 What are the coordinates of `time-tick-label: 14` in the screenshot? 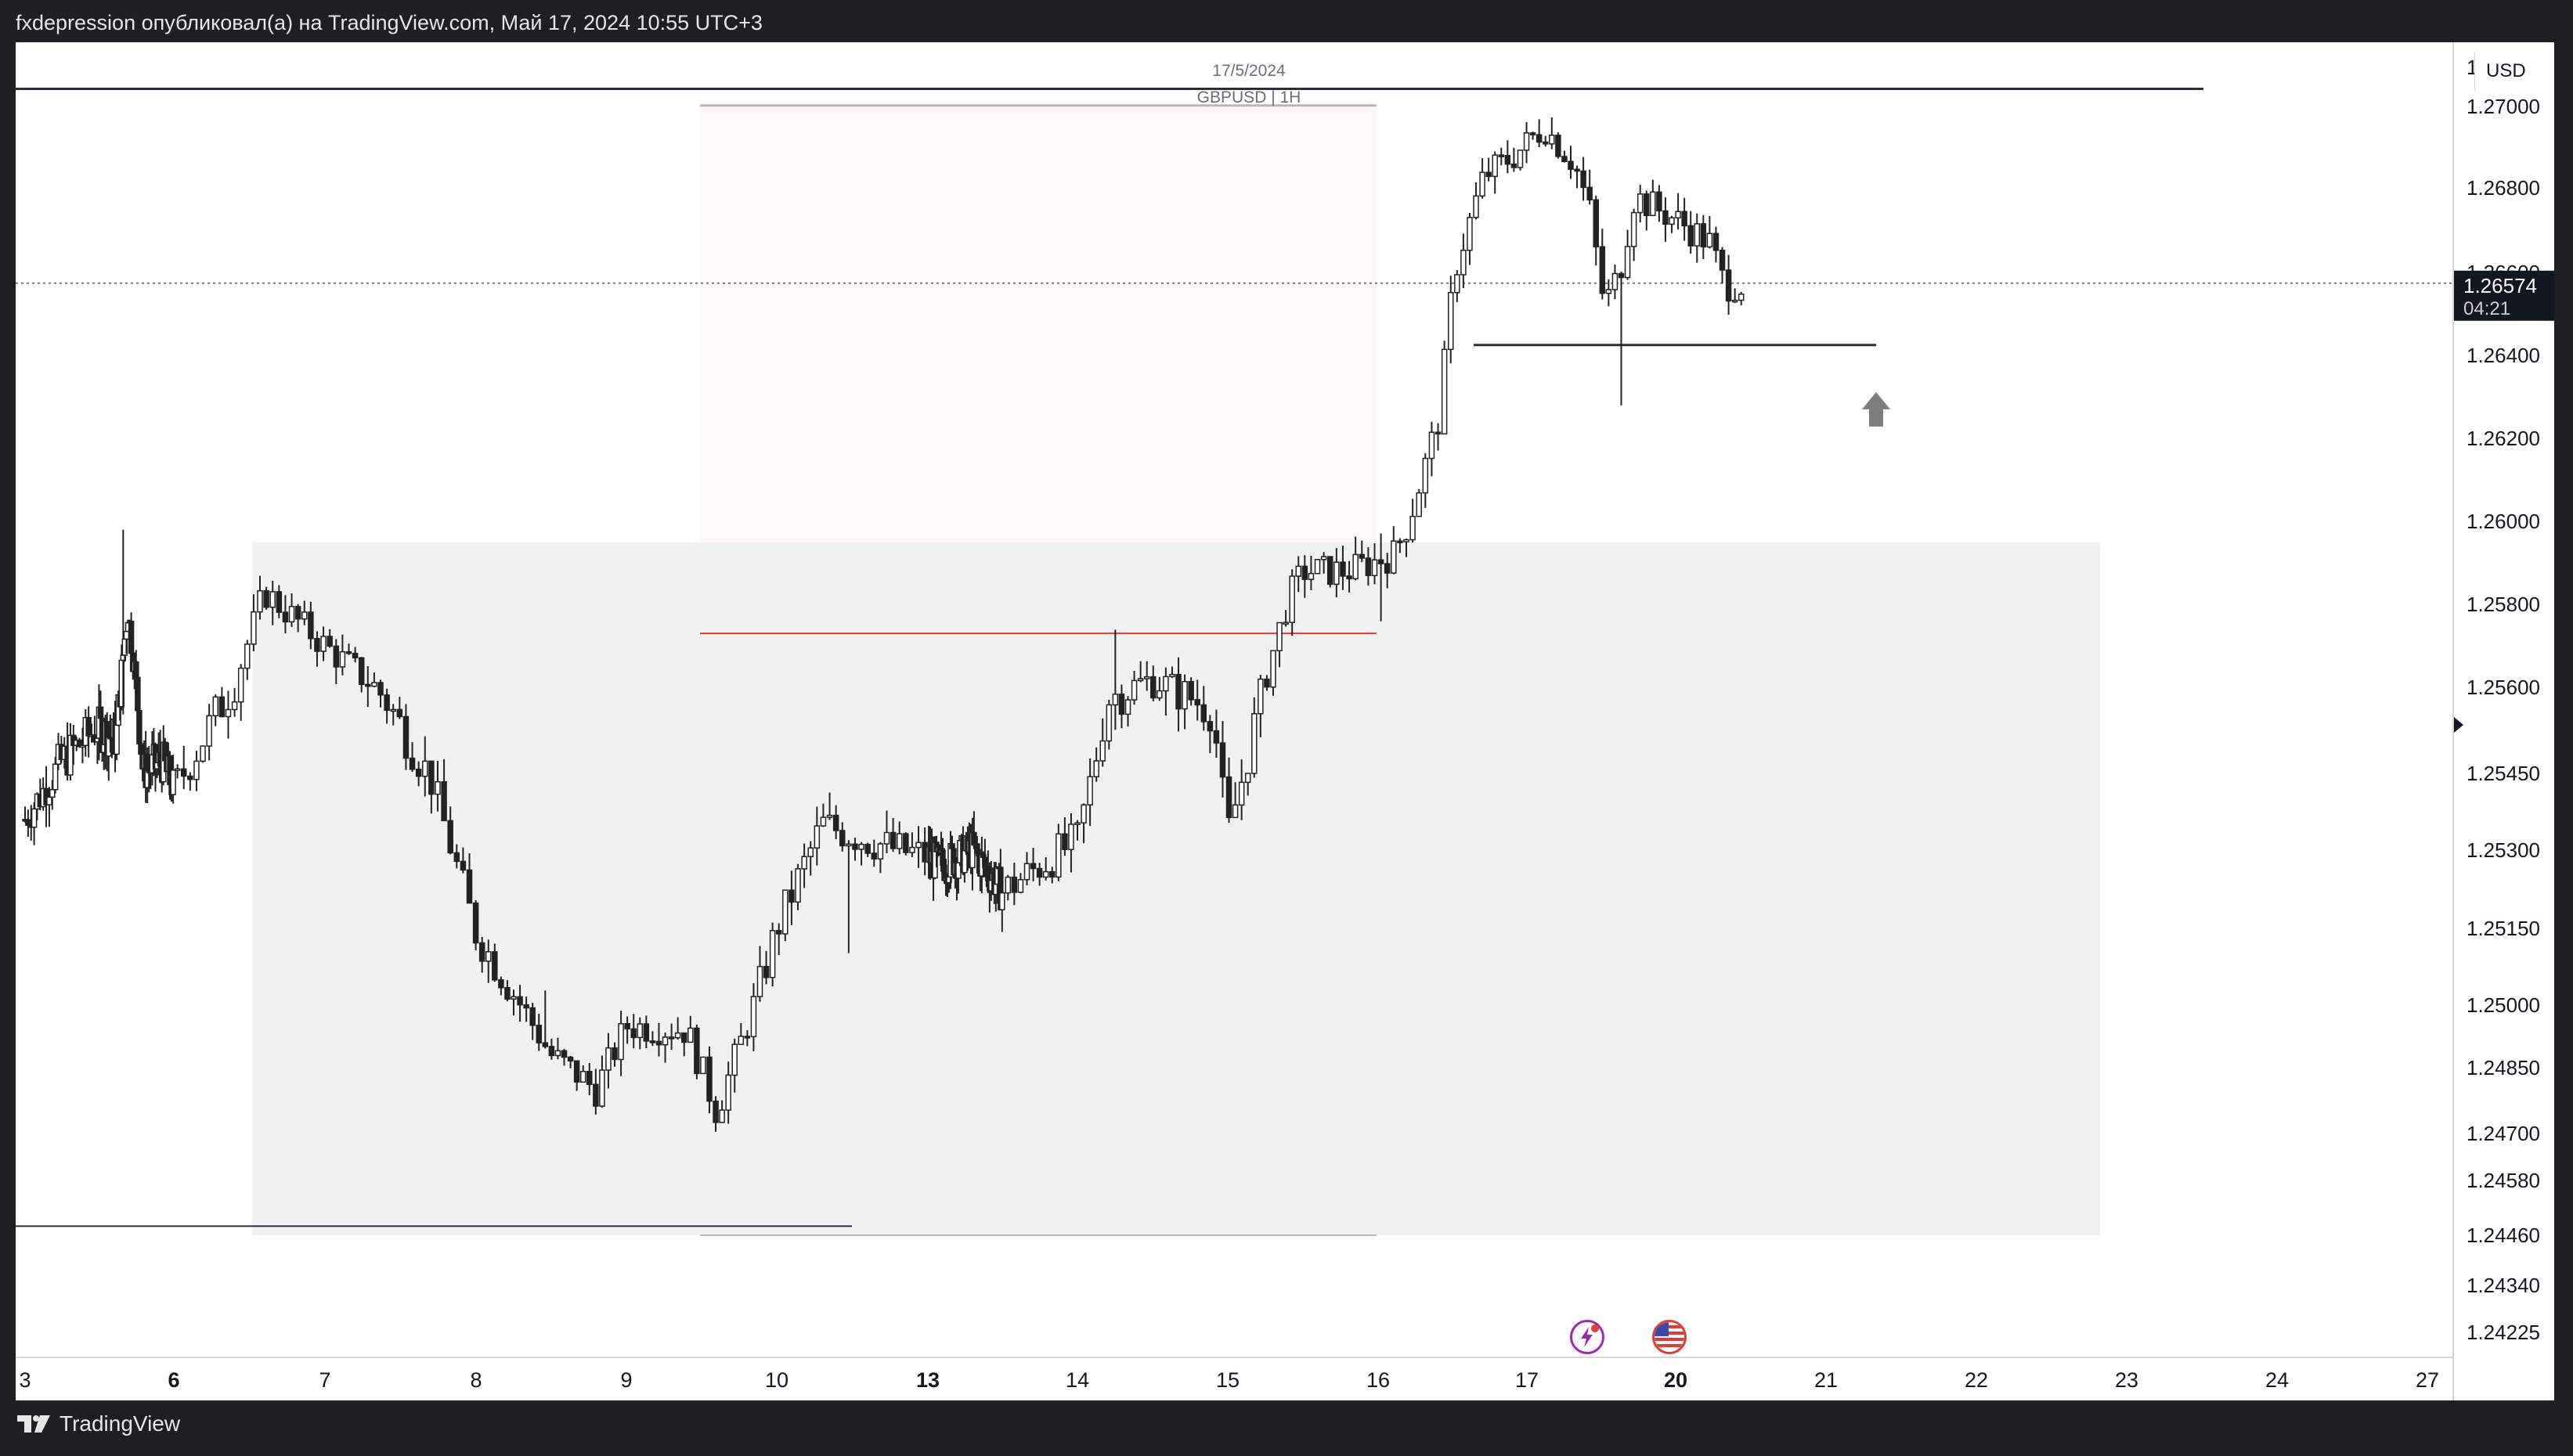 It's located at (1077, 1380).